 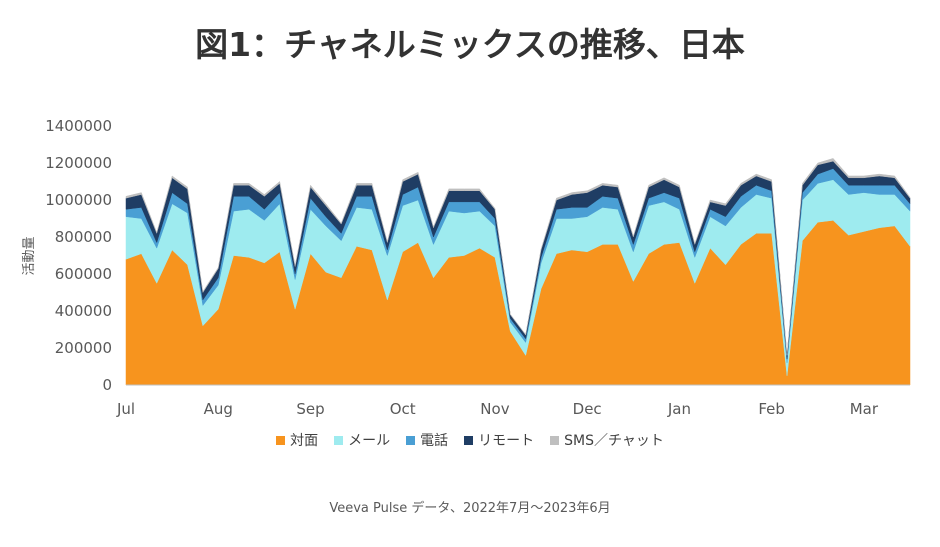 I want to click on x-tick-label: Dec, so click(x=587, y=409).